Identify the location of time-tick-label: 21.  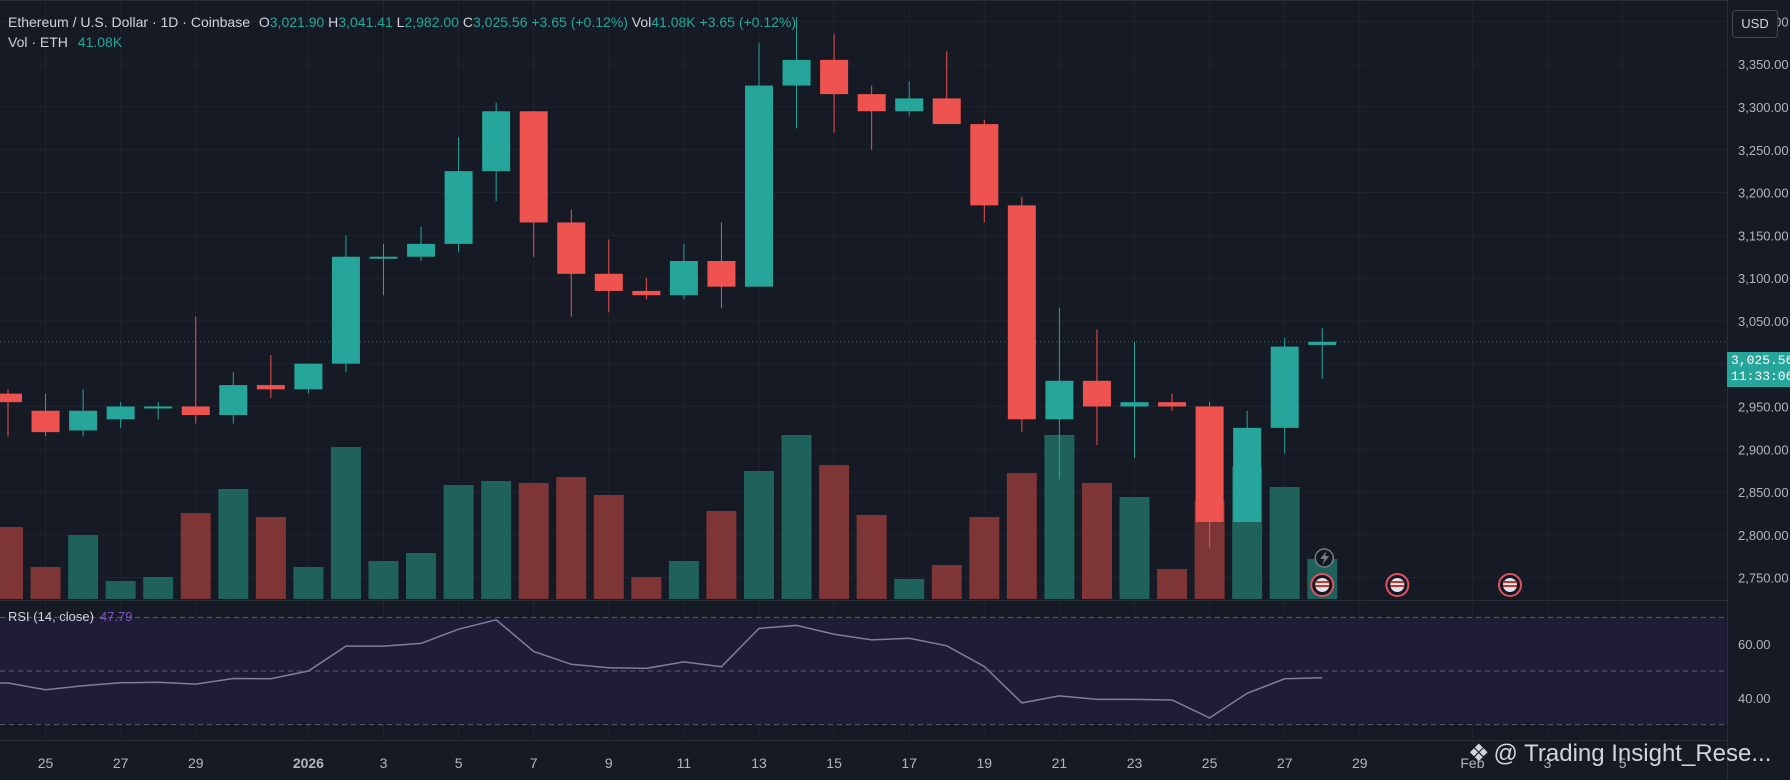
(1060, 763).